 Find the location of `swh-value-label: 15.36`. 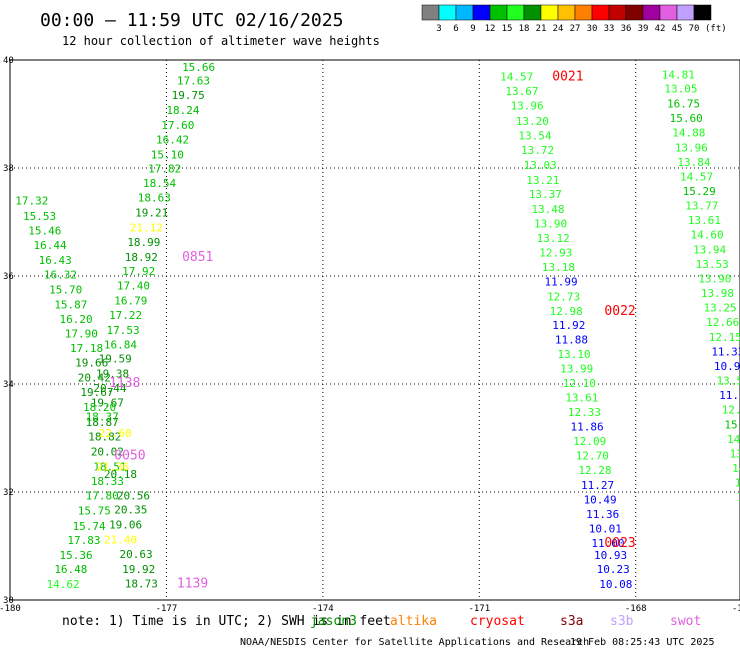

swh-value-label: 15.36 is located at coordinates (76, 555).